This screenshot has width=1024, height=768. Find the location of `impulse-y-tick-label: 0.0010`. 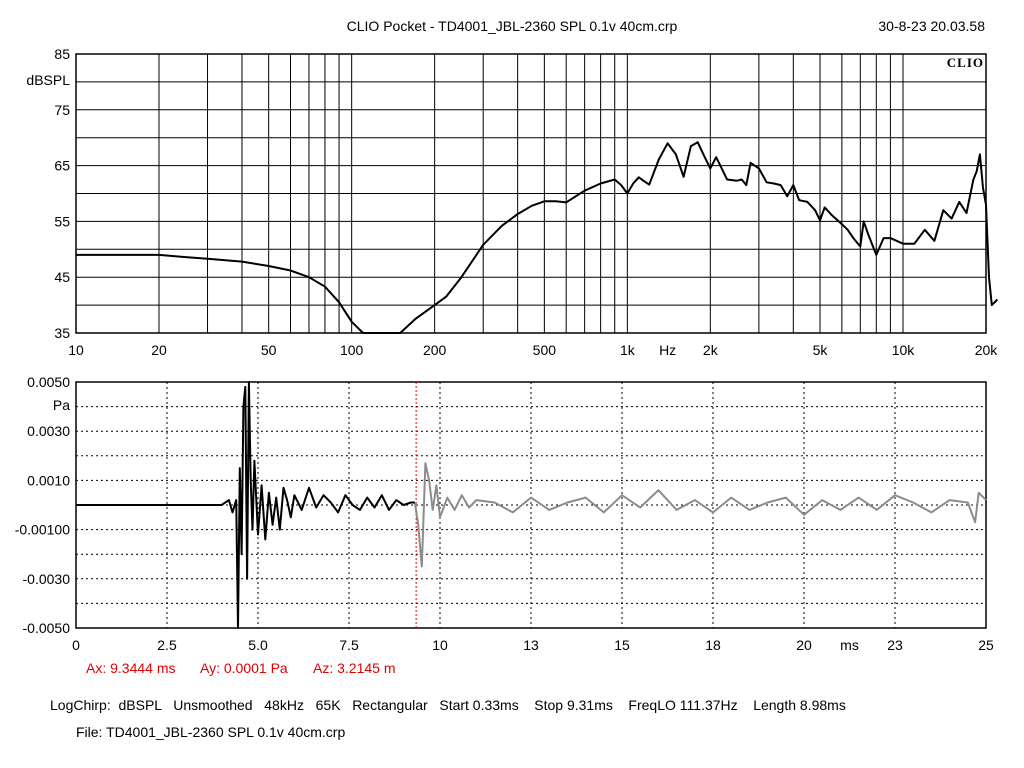

impulse-y-tick-label: 0.0010 is located at coordinates (48, 480).